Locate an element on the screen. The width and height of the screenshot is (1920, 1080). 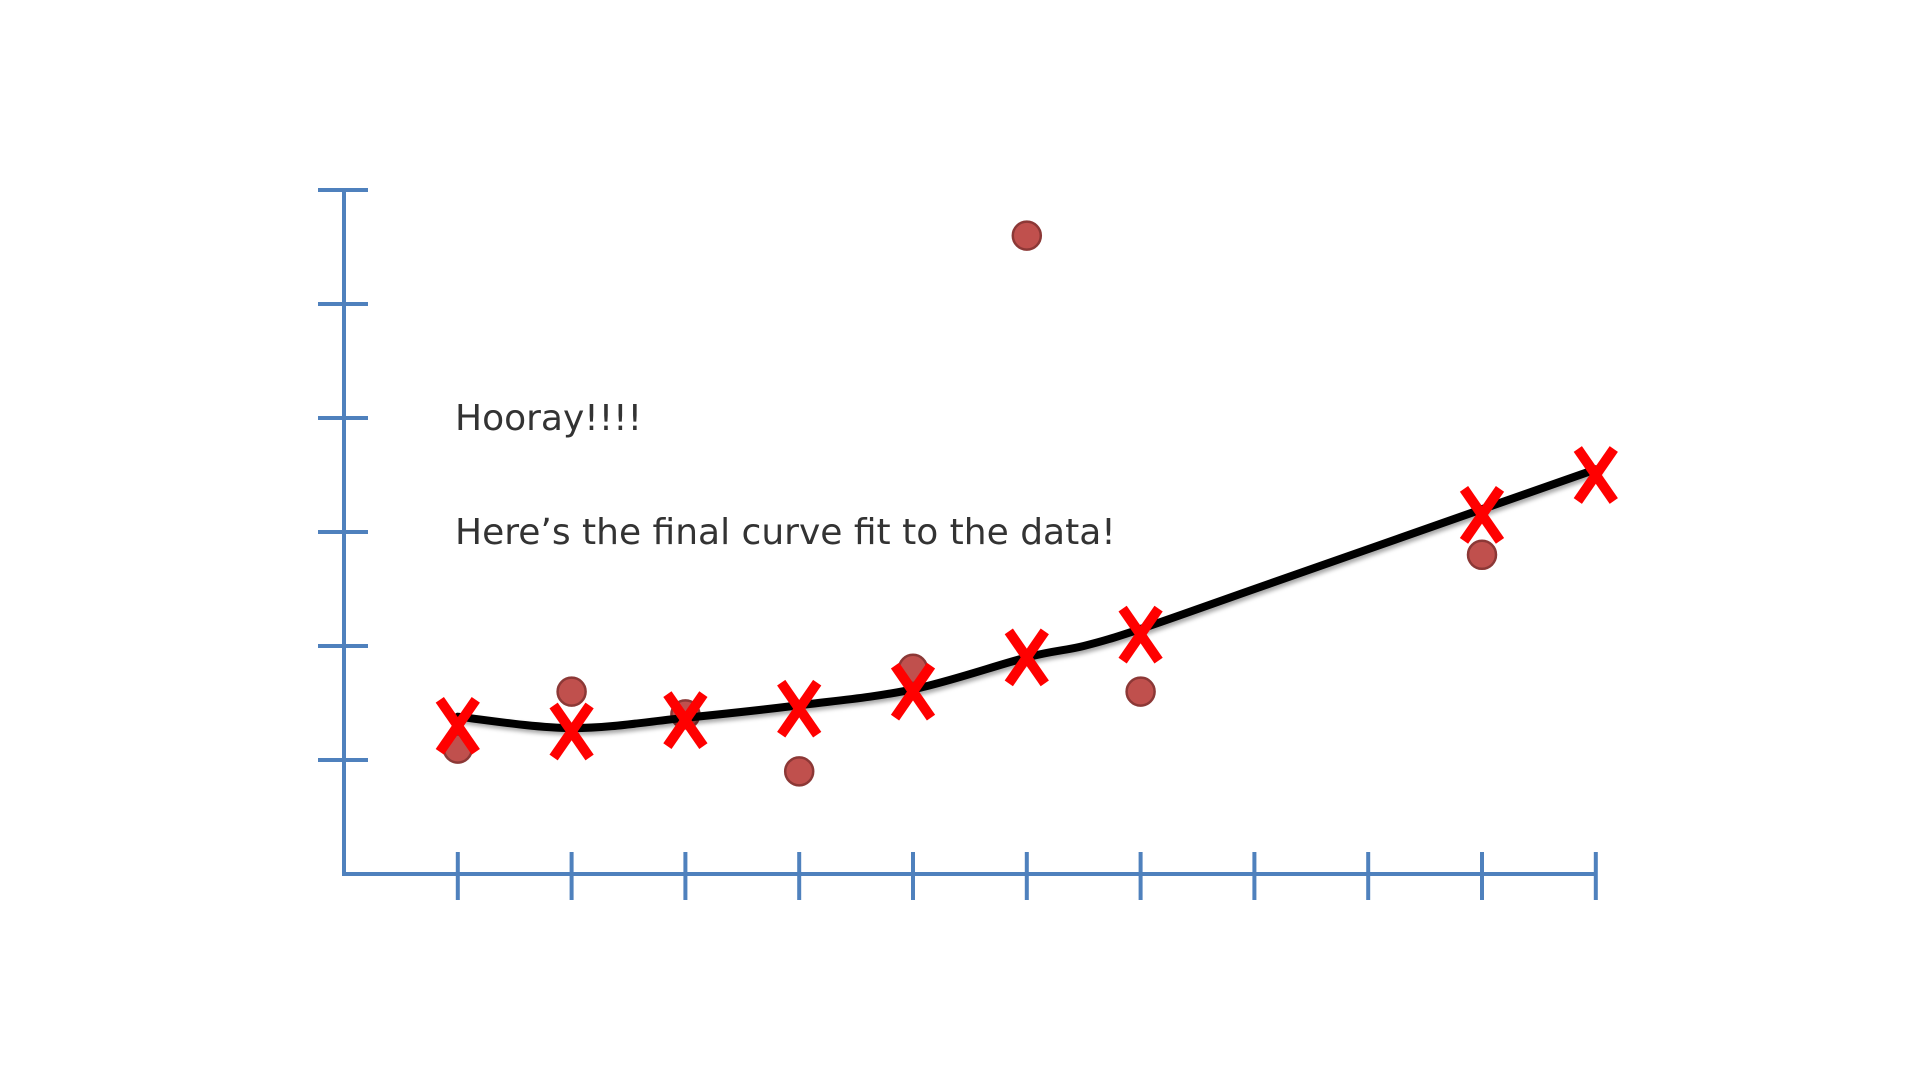
fit-curve-path is located at coordinates (1026, 599).